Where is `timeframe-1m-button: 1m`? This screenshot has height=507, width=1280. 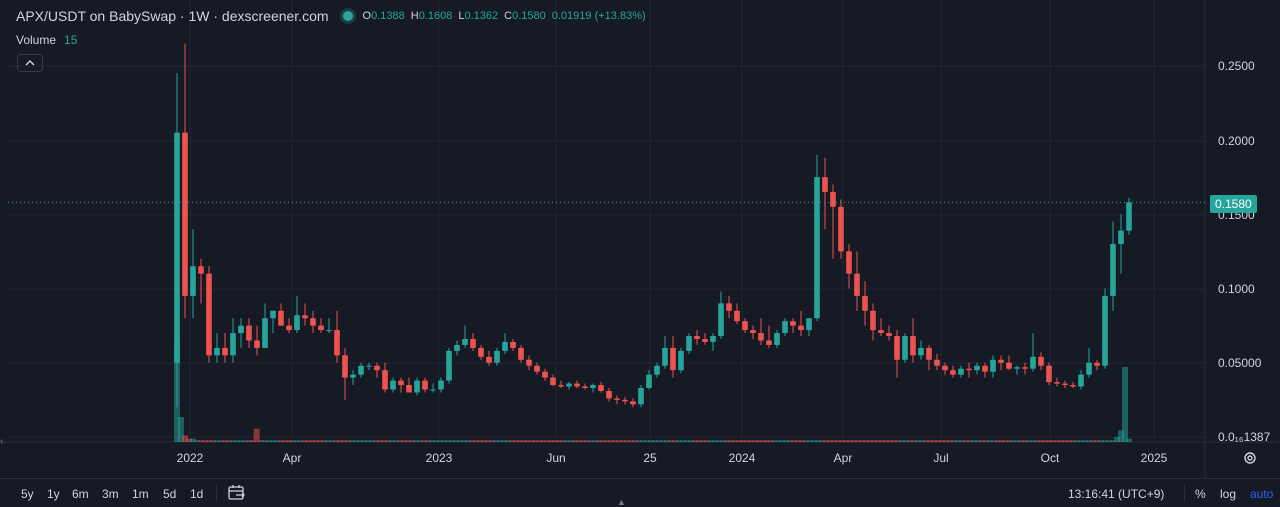
timeframe-1m-button: 1m is located at coordinates (140, 494).